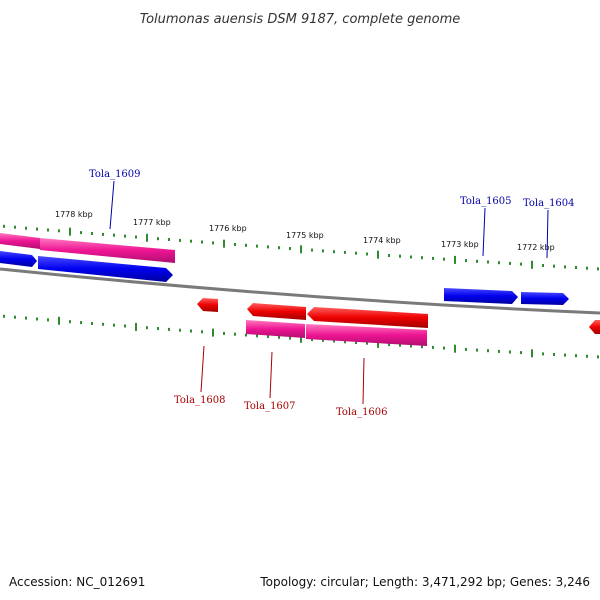  I want to click on reverse-cds-track, so click(336, 333).